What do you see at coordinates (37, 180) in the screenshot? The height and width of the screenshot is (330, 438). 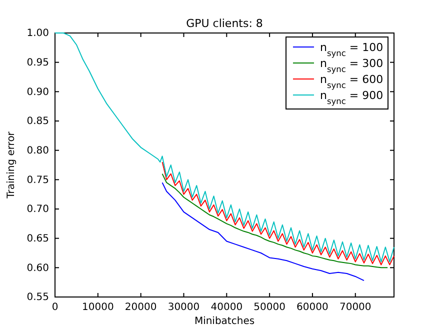 I see `y-tick-label: 0.75` at bounding box center [37, 180].